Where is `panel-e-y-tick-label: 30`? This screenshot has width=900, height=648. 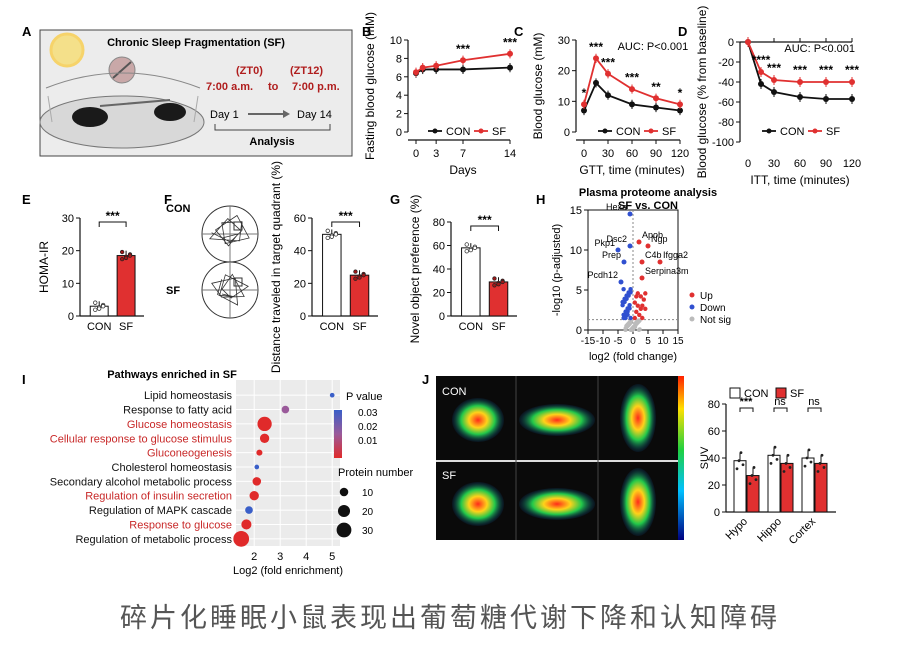
panel-e-y-tick-label: 30 is located at coordinates (68, 219).